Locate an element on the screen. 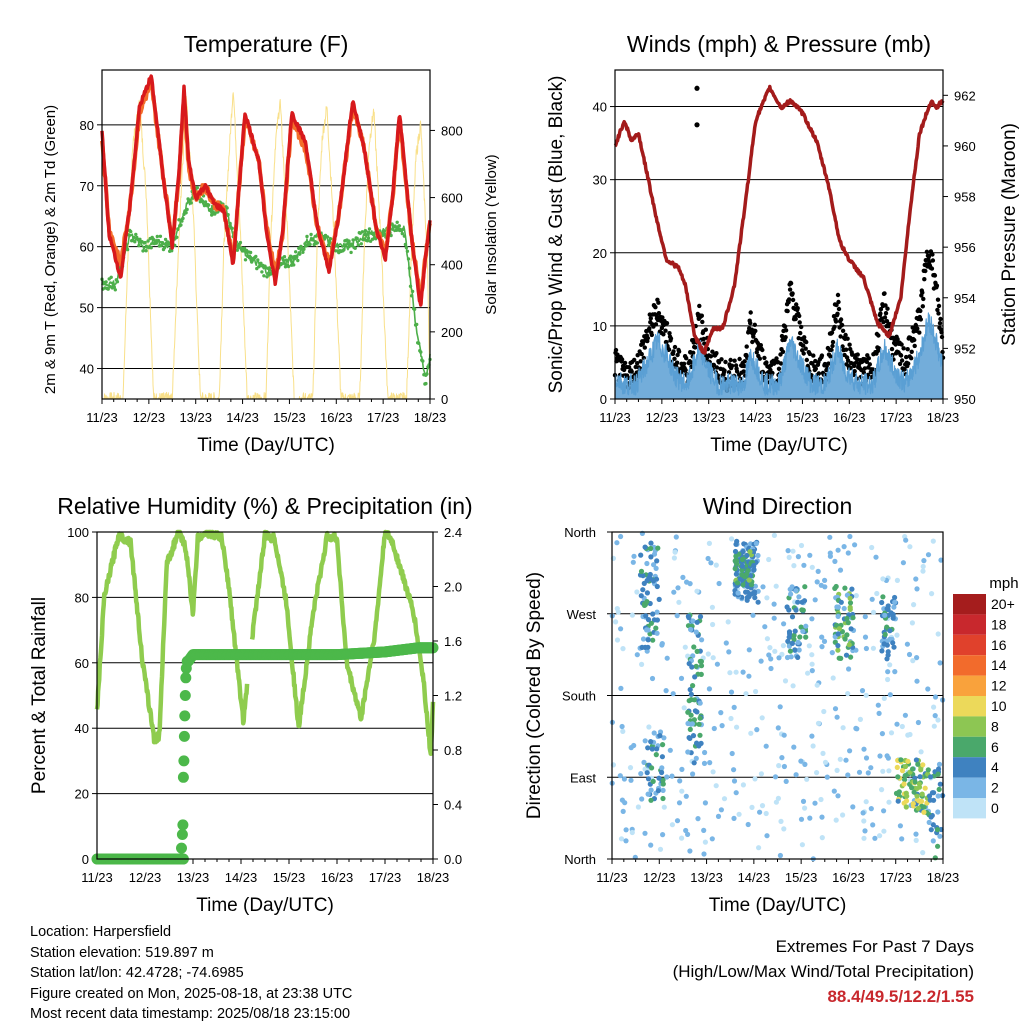 This screenshot has height=1025, width=1024. precip-point is located at coordinates (181, 848).